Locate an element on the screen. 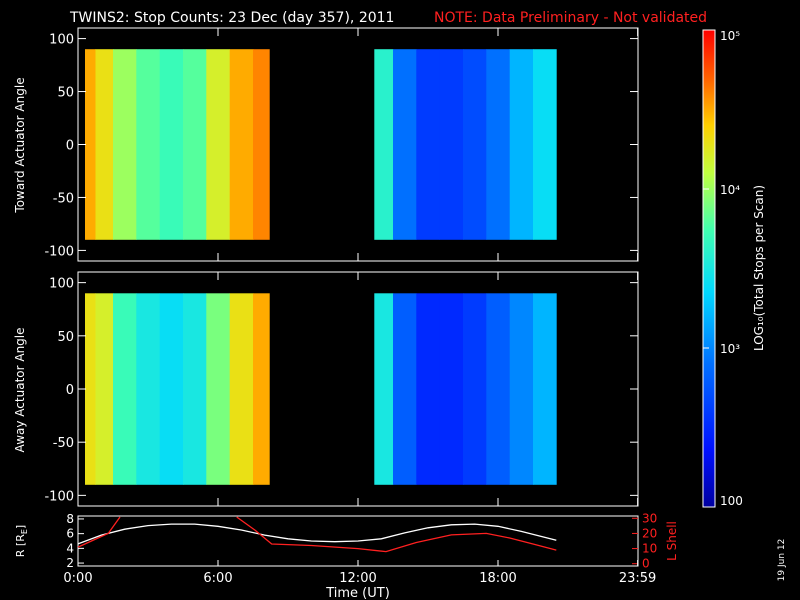  x-axis-label: Time (UT) is located at coordinates (357, 593).